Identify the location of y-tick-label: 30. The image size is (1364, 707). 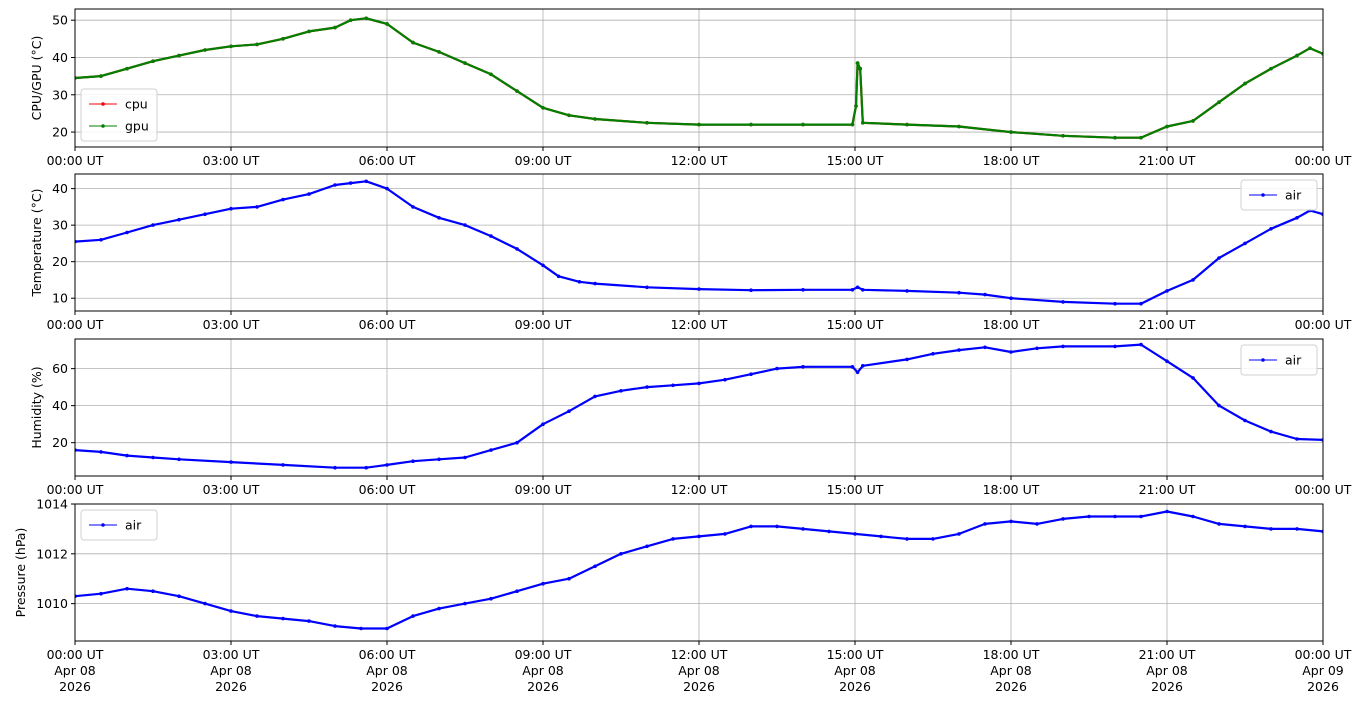
(60, 94).